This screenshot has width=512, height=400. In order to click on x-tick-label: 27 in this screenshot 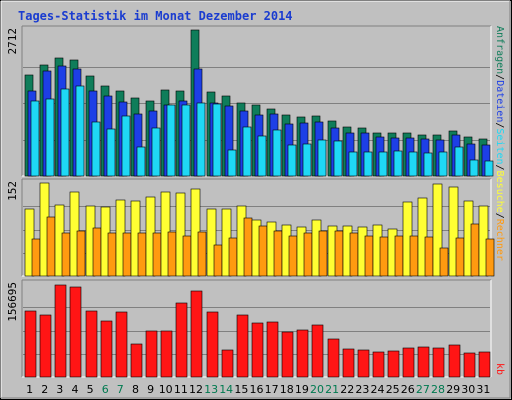, I will do `click(423, 389)`.